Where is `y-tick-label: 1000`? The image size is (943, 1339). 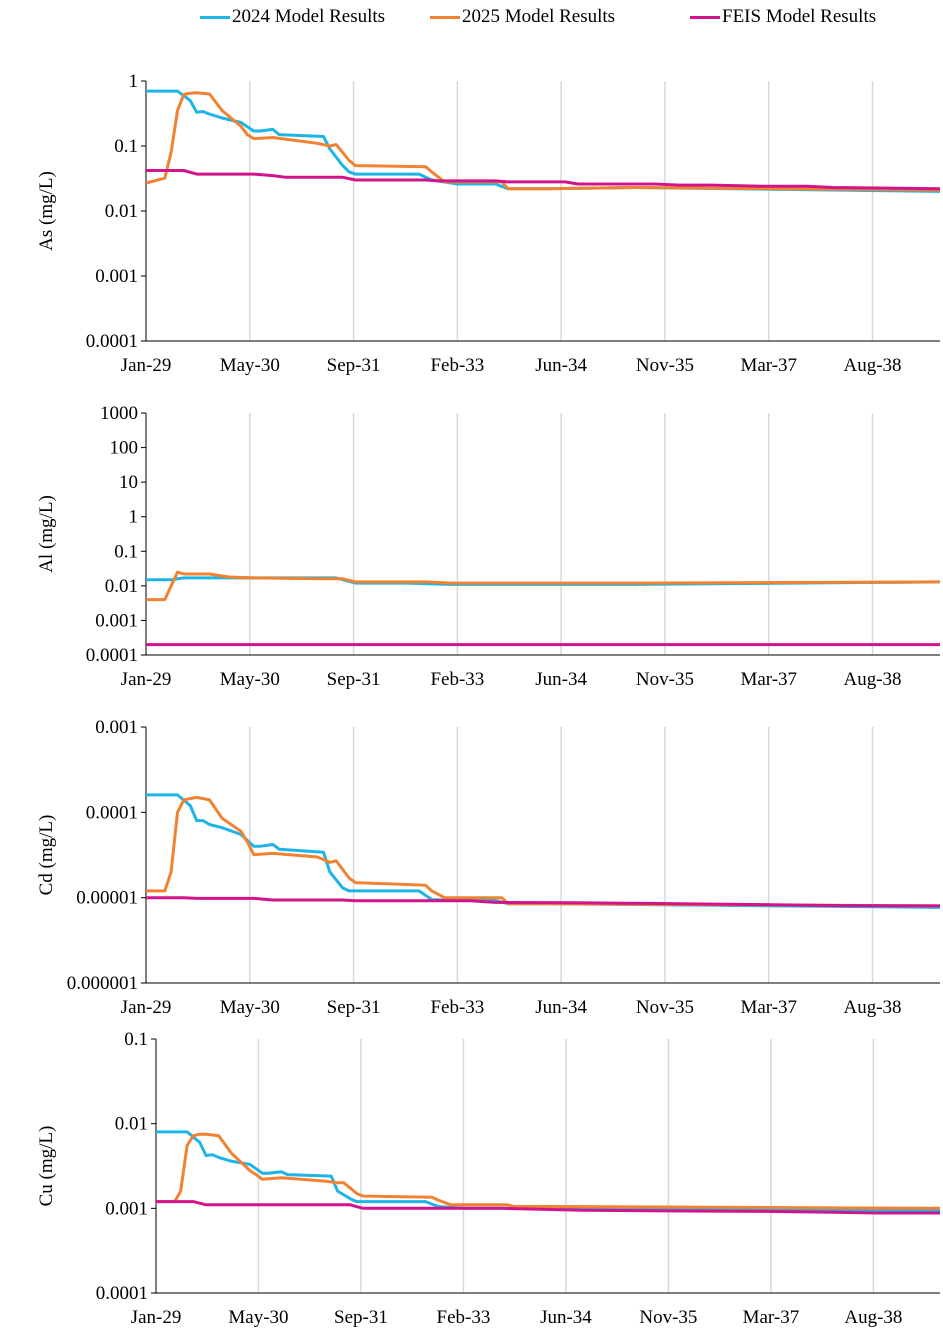
y-tick-label: 1000 is located at coordinates (119, 413).